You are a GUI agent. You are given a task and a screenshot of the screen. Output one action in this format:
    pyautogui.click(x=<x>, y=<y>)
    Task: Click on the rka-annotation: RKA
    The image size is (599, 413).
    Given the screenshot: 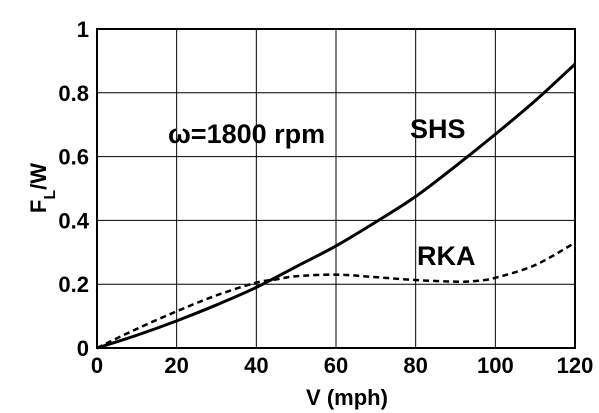 What is the action you would take?
    pyautogui.click(x=446, y=256)
    